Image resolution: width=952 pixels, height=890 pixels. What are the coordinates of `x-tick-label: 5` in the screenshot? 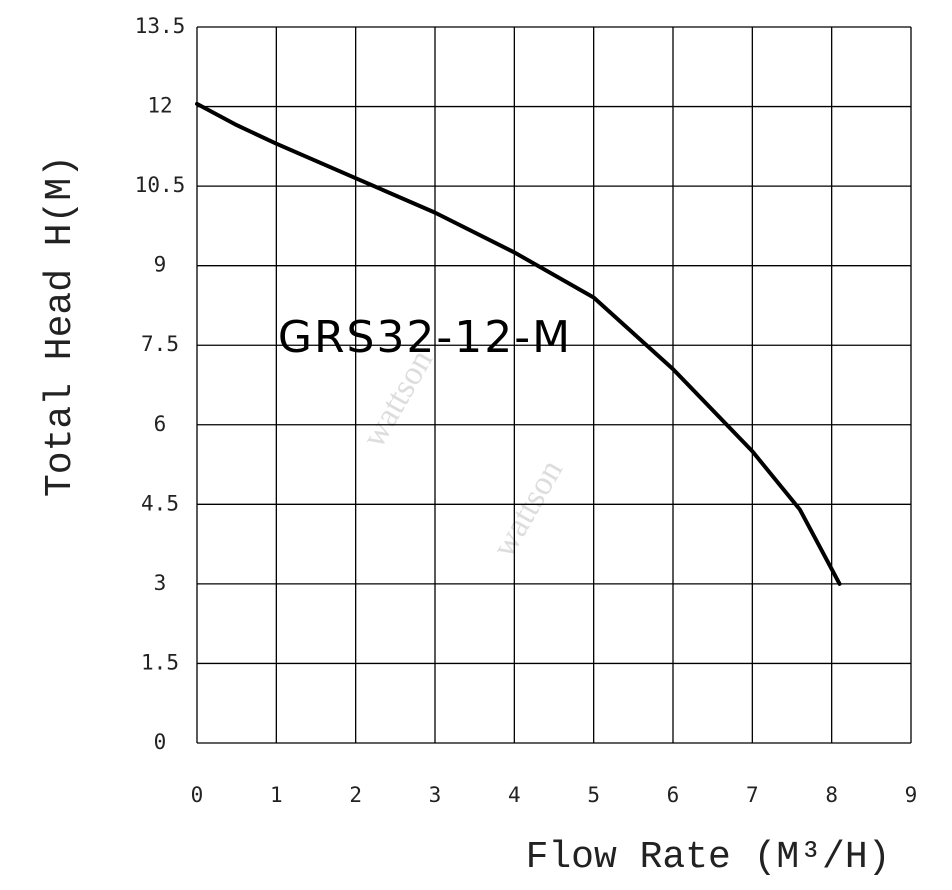 It's located at (593, 795).